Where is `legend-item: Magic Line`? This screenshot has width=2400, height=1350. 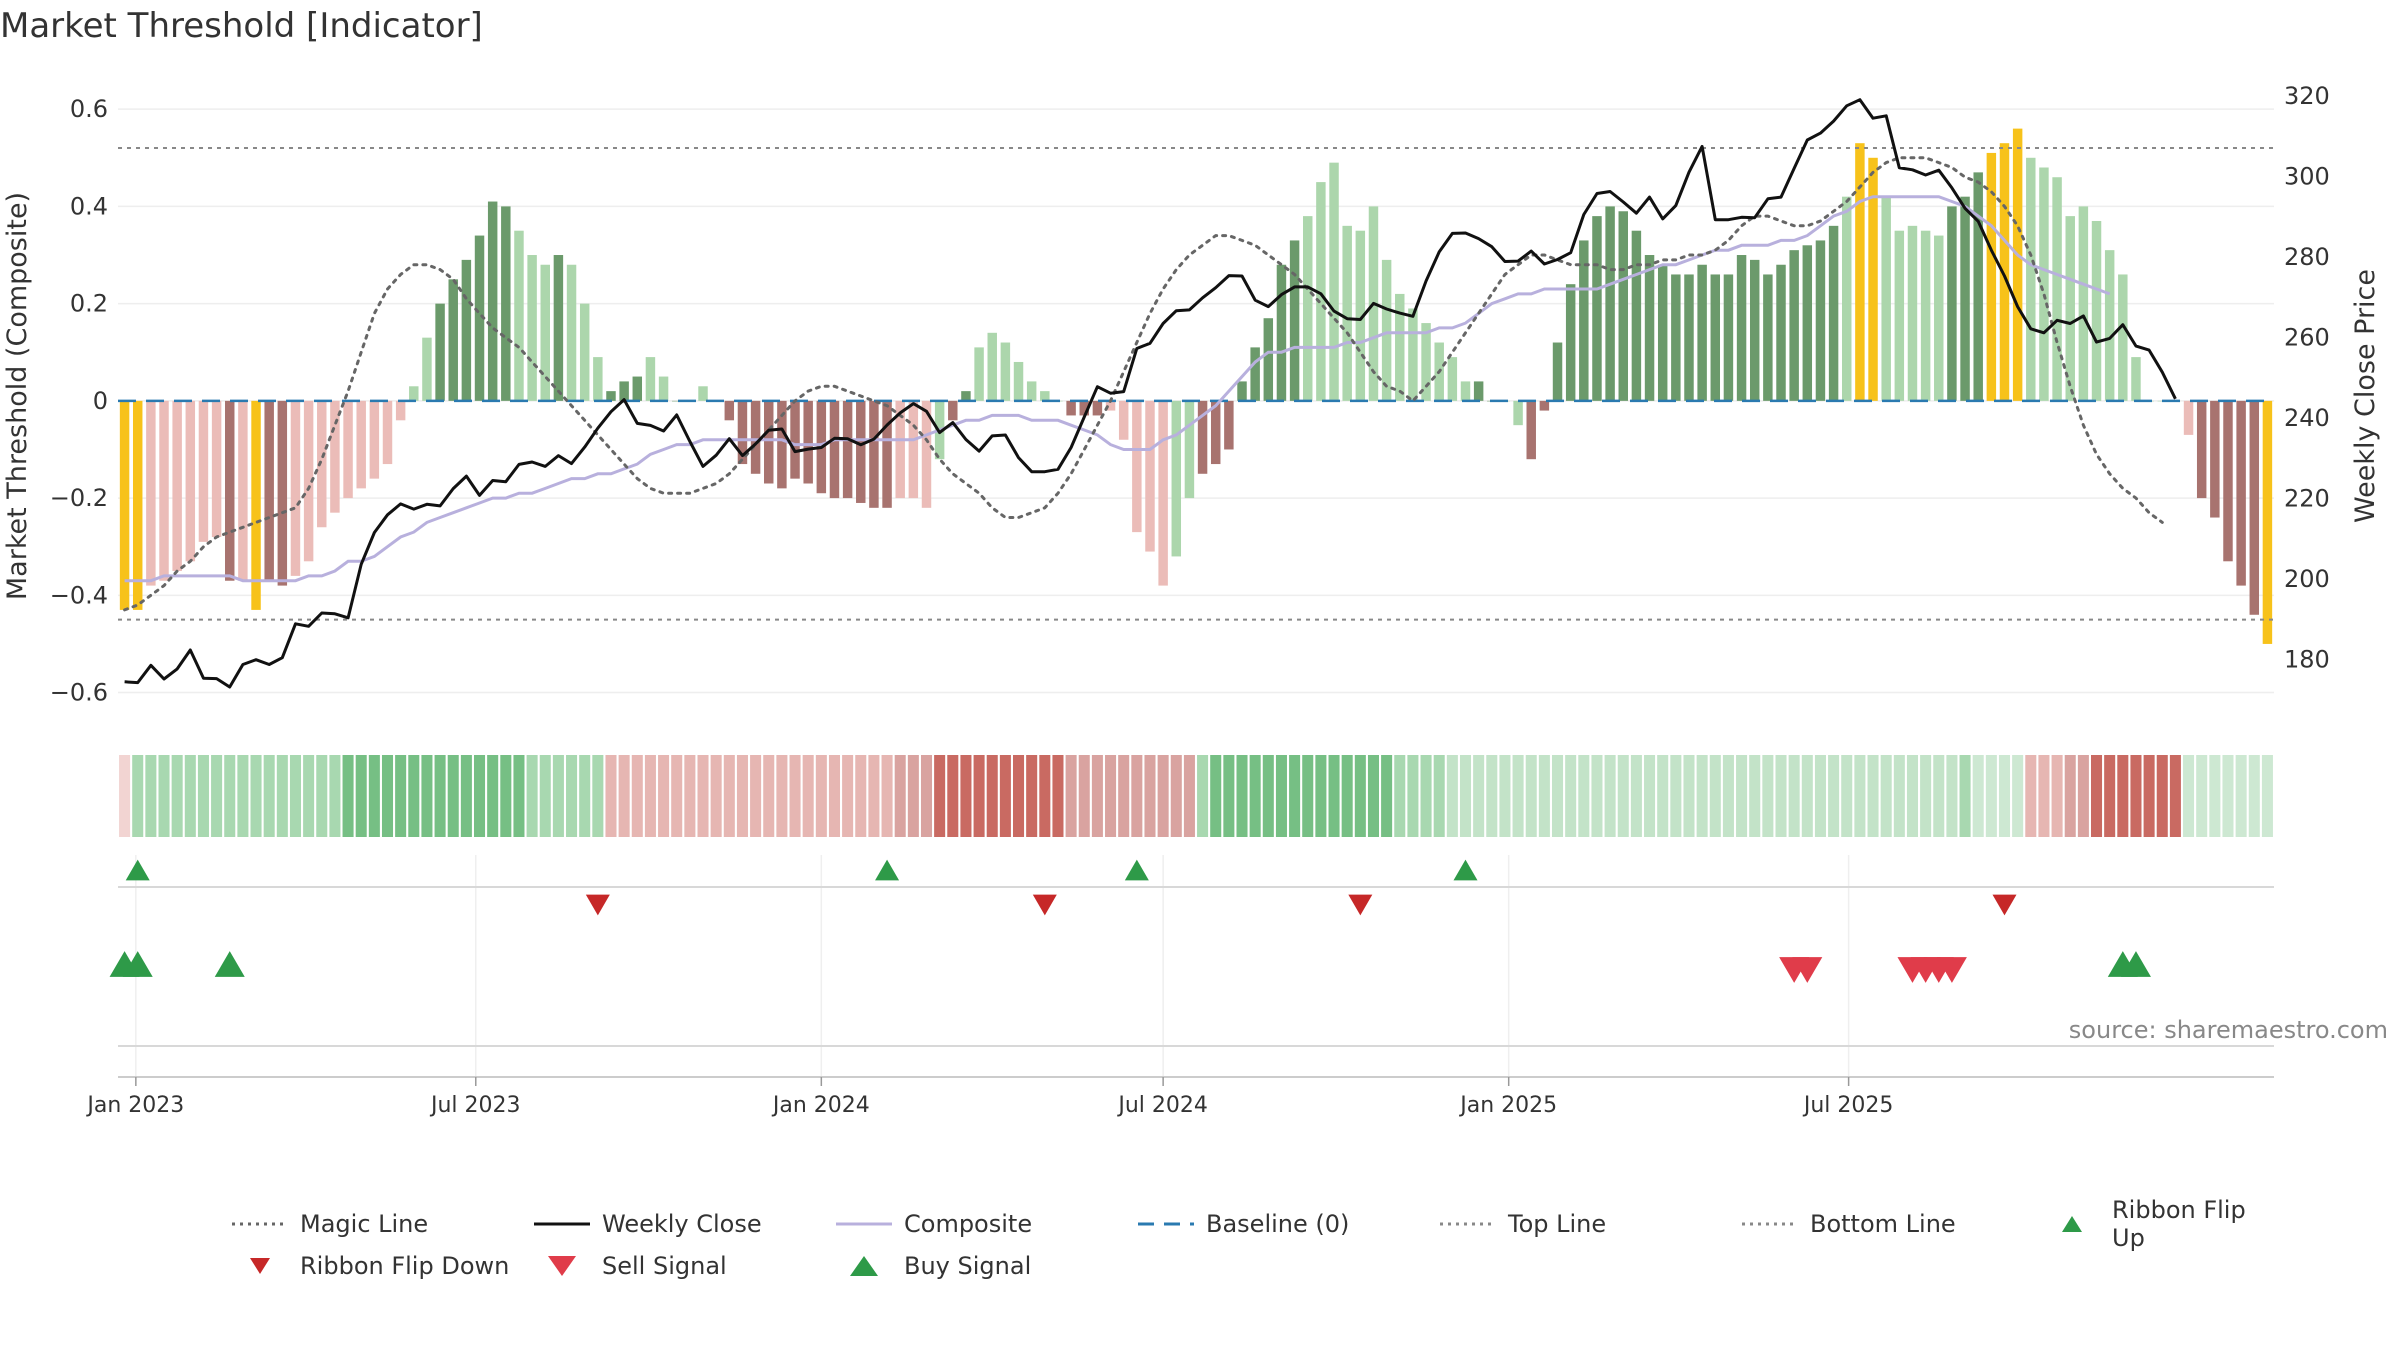 legend-item: Magic Line is located at coordinates (381, 1224).